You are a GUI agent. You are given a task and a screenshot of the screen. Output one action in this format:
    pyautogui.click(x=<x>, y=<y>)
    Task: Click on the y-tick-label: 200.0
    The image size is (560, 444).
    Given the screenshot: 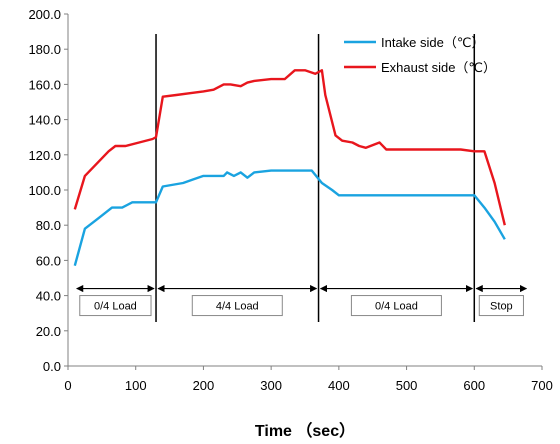 What is the action you would take?
    pyautogui.click(x=44, y=14)
    